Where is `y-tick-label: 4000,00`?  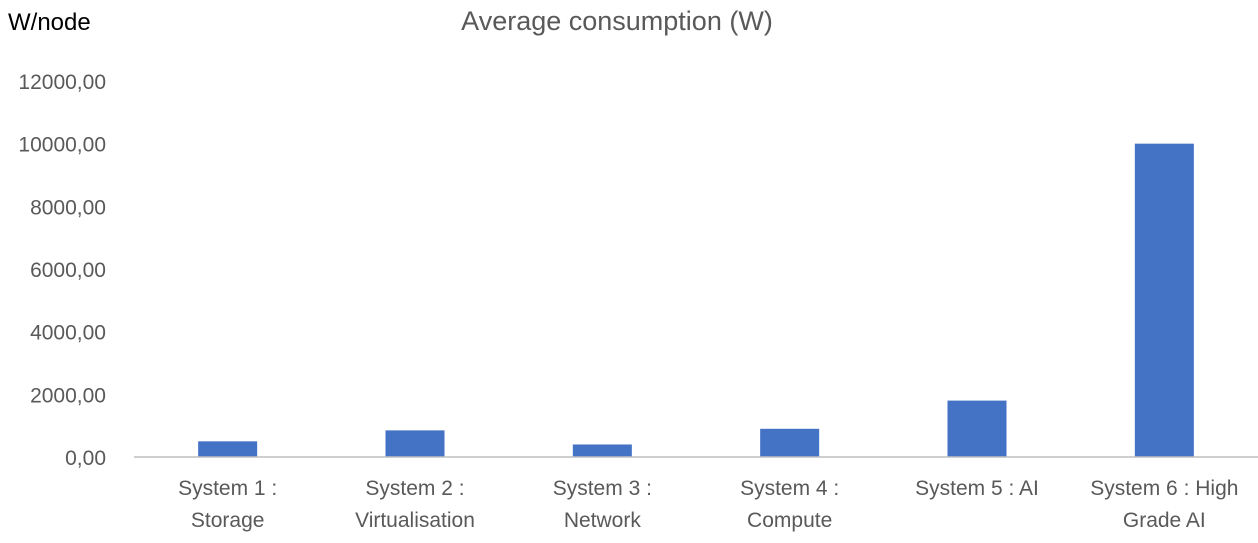
y-tick-label: 4000,00 is located at coordinates (68, 333).